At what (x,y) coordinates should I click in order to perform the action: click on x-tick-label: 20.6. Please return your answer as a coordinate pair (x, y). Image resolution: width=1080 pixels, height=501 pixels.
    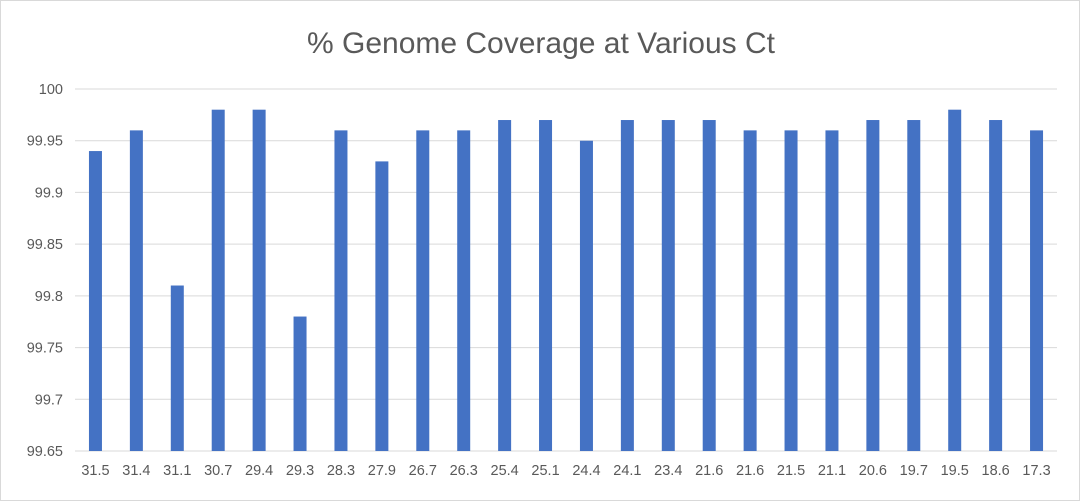
    Looking at the image, I should click on (873, 471).